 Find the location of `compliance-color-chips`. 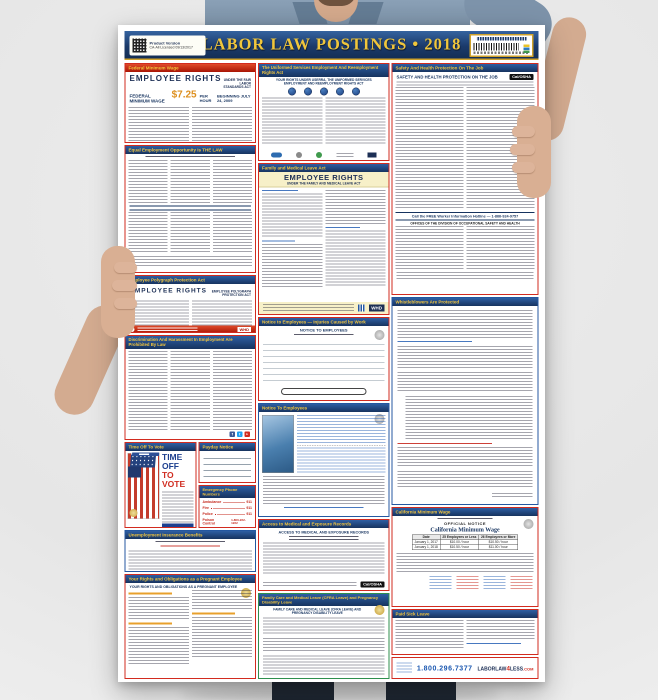

compliance-color-chips is located at coordinates (526, 48).